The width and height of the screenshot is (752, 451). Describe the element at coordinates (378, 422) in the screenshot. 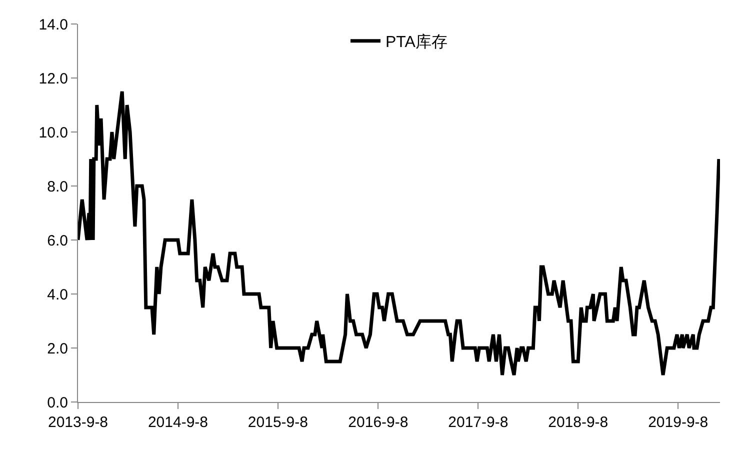

I see `x-tick-label: 2016-9-8` at that location.